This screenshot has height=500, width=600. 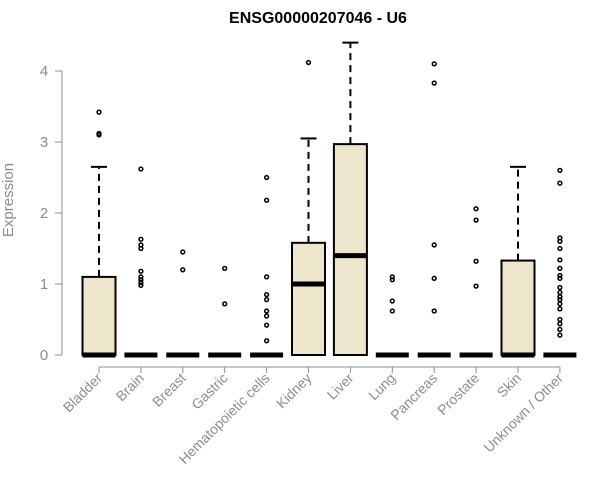 What do you see at coordinates (44, 284) in the screenshot?
I see `y-tick-label: 1` at bounding box center [44, 284].